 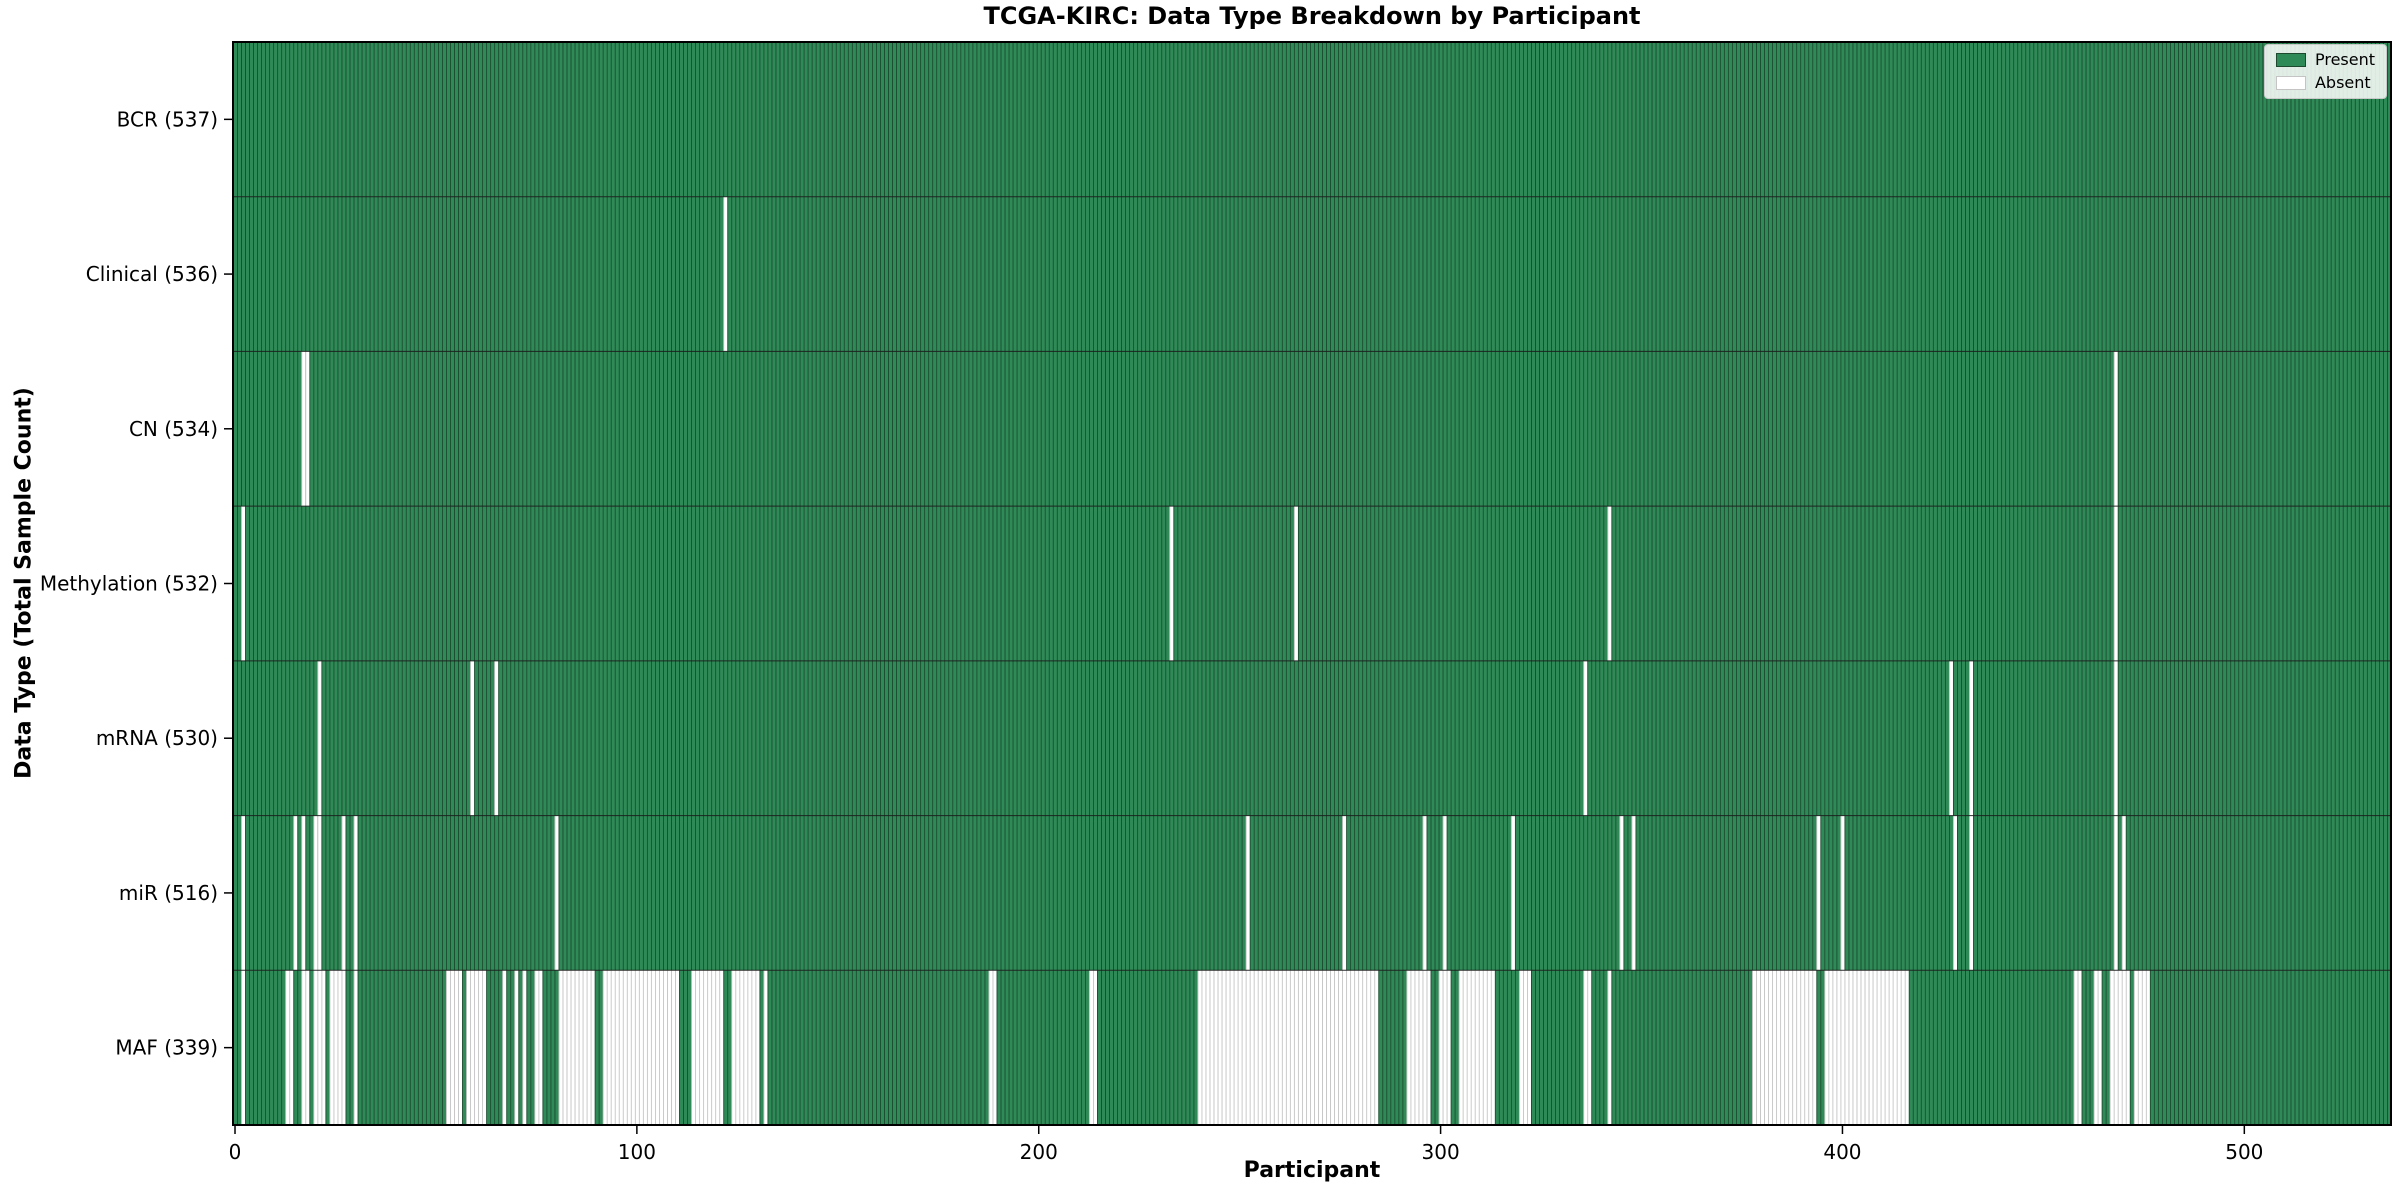 What do you see at coordinates (1312, 738) in the screenshot?
I see `row-mrna-present-band` at bounding box center [1312, 738].